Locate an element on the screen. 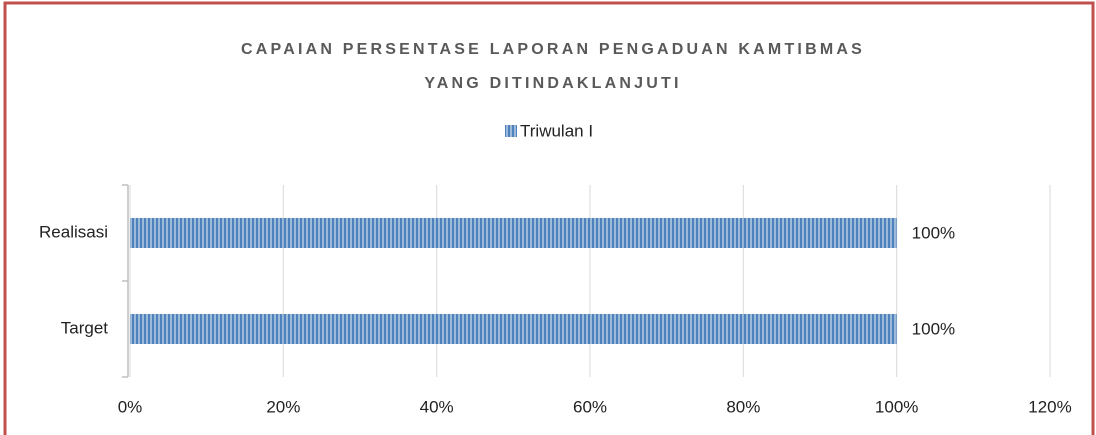 The width and height of the screenshot is (1096, 435). x-tick-label: 80% is located at coordinates (743, 406).